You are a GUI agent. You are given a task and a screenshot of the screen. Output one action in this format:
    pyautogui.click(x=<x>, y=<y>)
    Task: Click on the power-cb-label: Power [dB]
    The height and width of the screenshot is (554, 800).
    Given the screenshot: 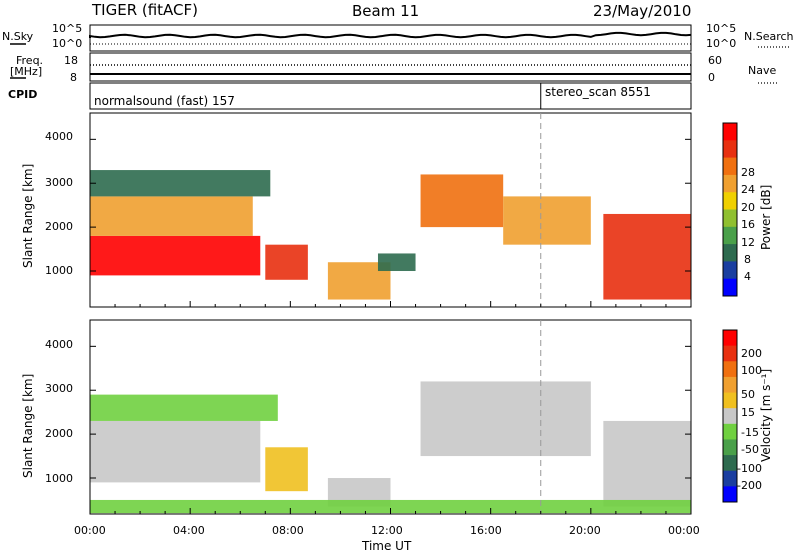 What is the action you would take?
    pyautogui.click(x=766, y=217)
    